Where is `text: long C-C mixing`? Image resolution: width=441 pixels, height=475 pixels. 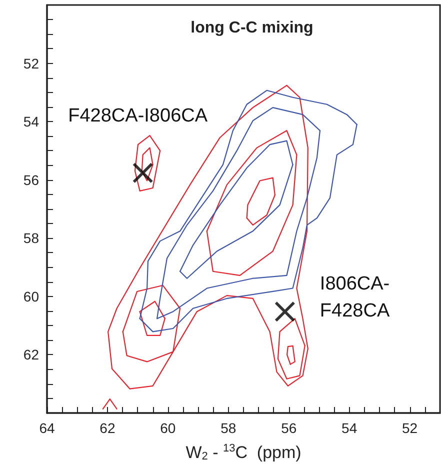 text: long C-C mixing is located at coordinates (252, 28).